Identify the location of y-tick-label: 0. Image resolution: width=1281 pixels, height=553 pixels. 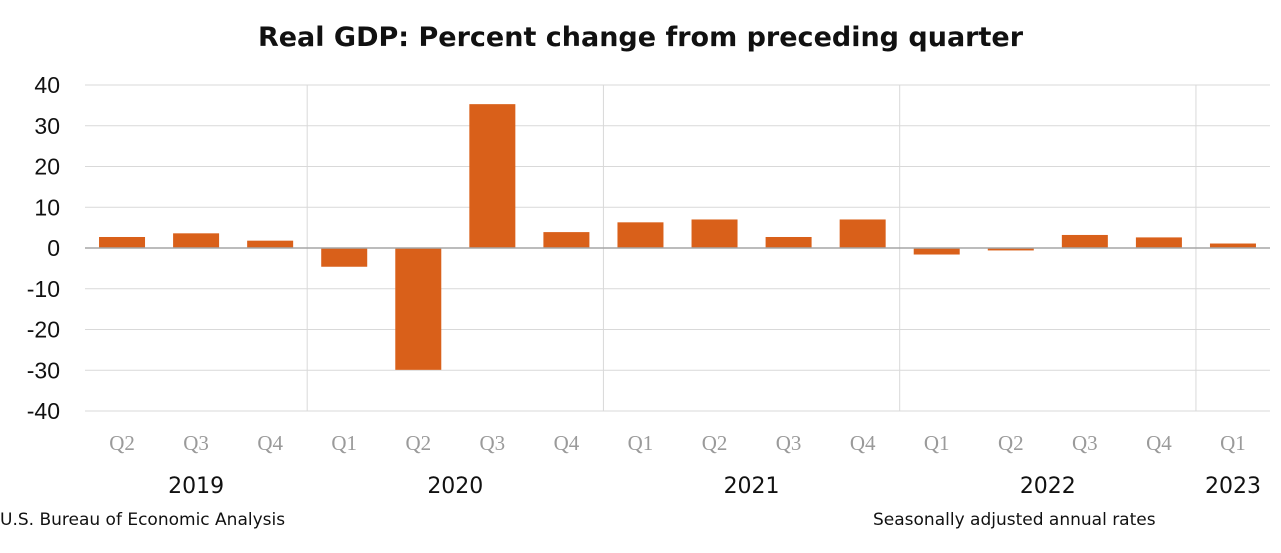
(53, 248).